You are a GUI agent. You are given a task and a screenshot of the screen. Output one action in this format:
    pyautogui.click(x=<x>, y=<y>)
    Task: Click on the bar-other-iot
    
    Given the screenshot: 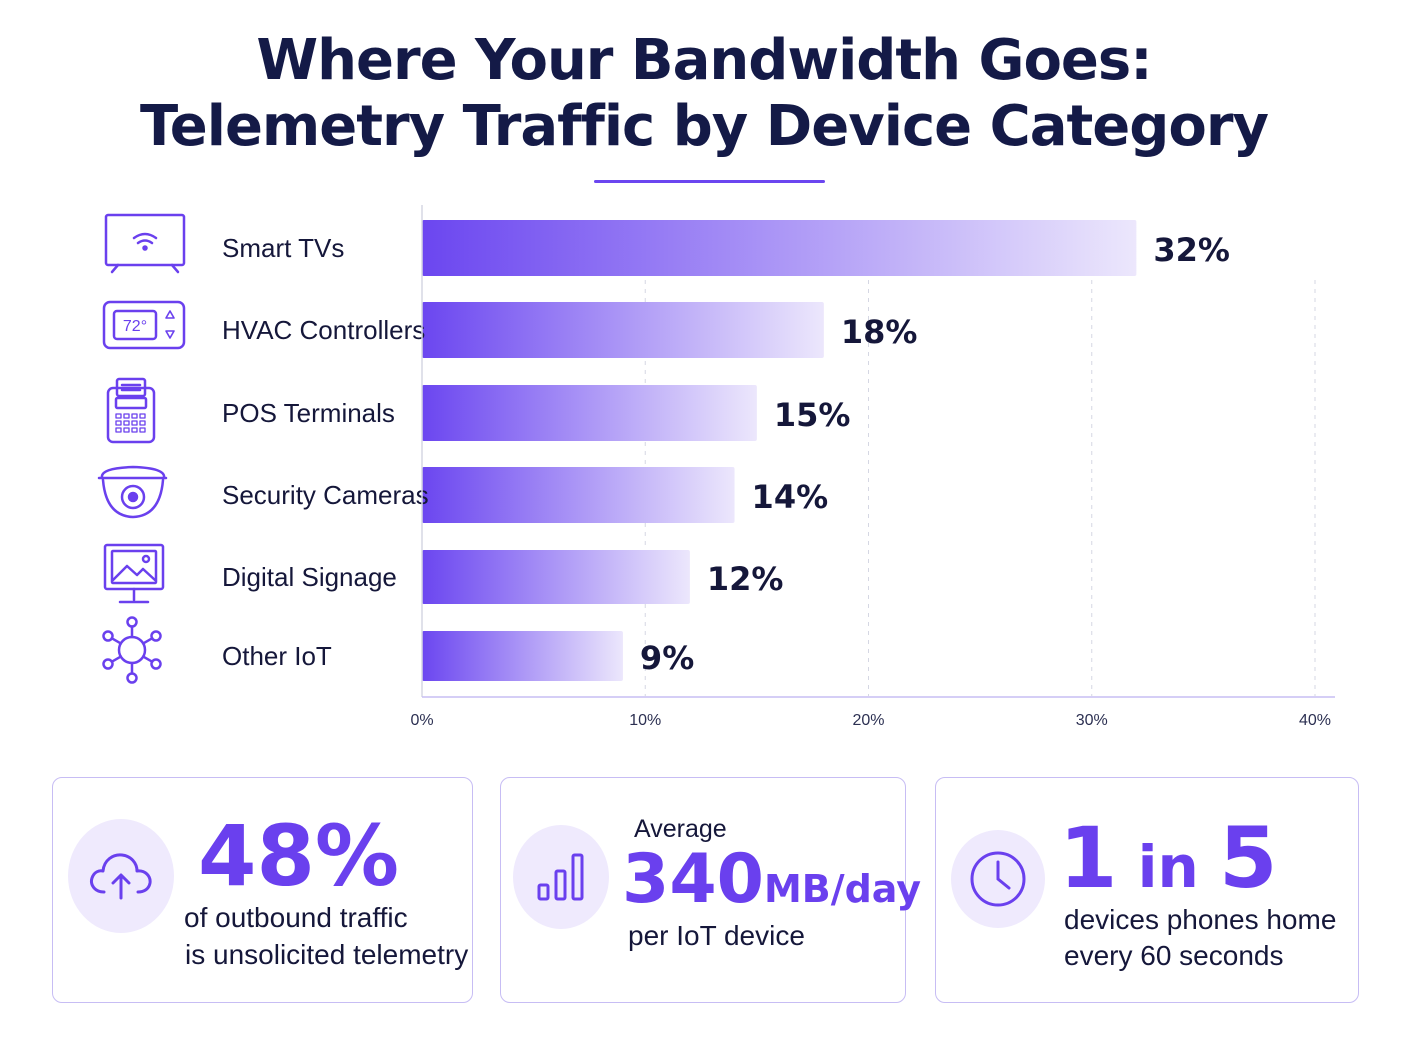 What is the action you would take?
    pyautogui.click(x=522, y=656)
    